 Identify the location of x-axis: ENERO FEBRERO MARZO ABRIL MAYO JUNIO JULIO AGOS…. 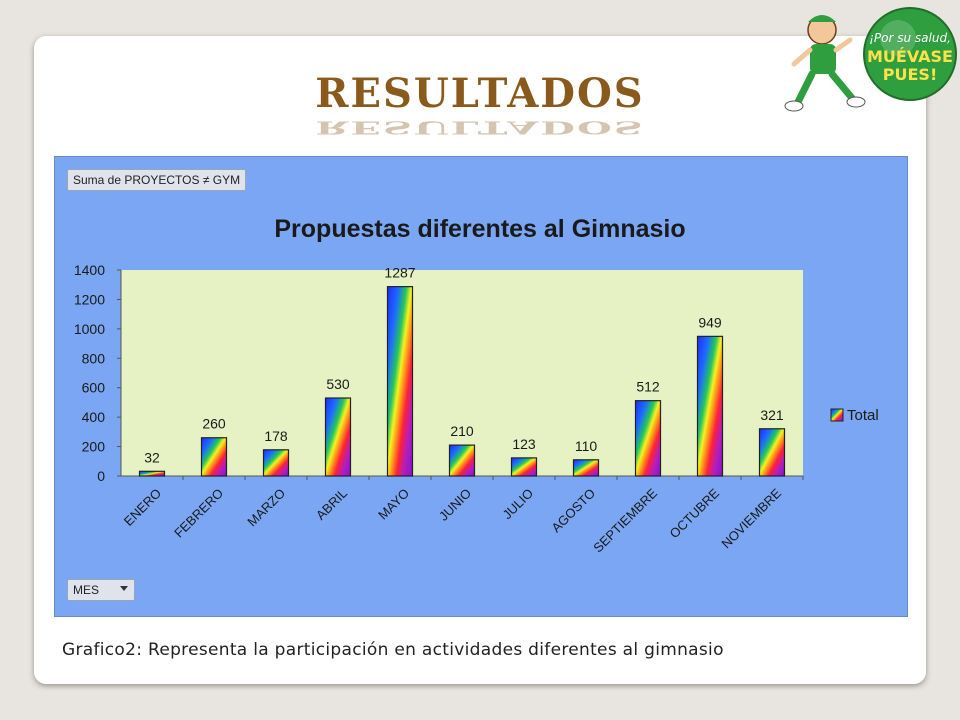
(462, 515).